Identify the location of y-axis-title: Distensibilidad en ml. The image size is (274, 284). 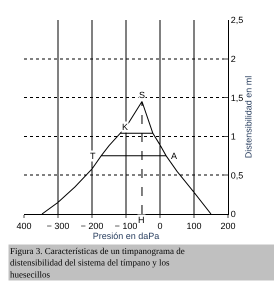
(248, 117).